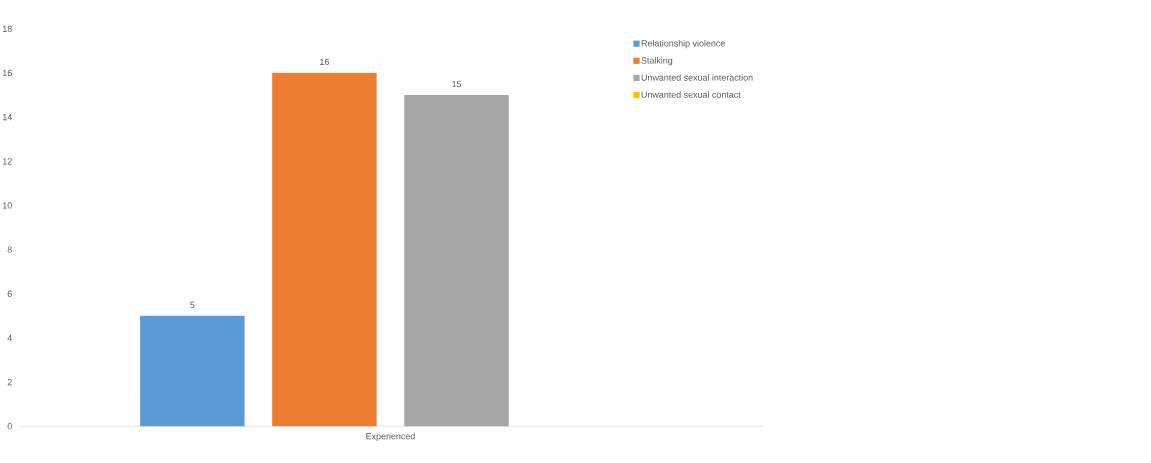 Image resolution: width=1151 pixels, height=463 pixels. What do you see at coordinates (7, 161) in the screenshot?
I see `y-tick-label: 12` at bounding box center [7, 161].